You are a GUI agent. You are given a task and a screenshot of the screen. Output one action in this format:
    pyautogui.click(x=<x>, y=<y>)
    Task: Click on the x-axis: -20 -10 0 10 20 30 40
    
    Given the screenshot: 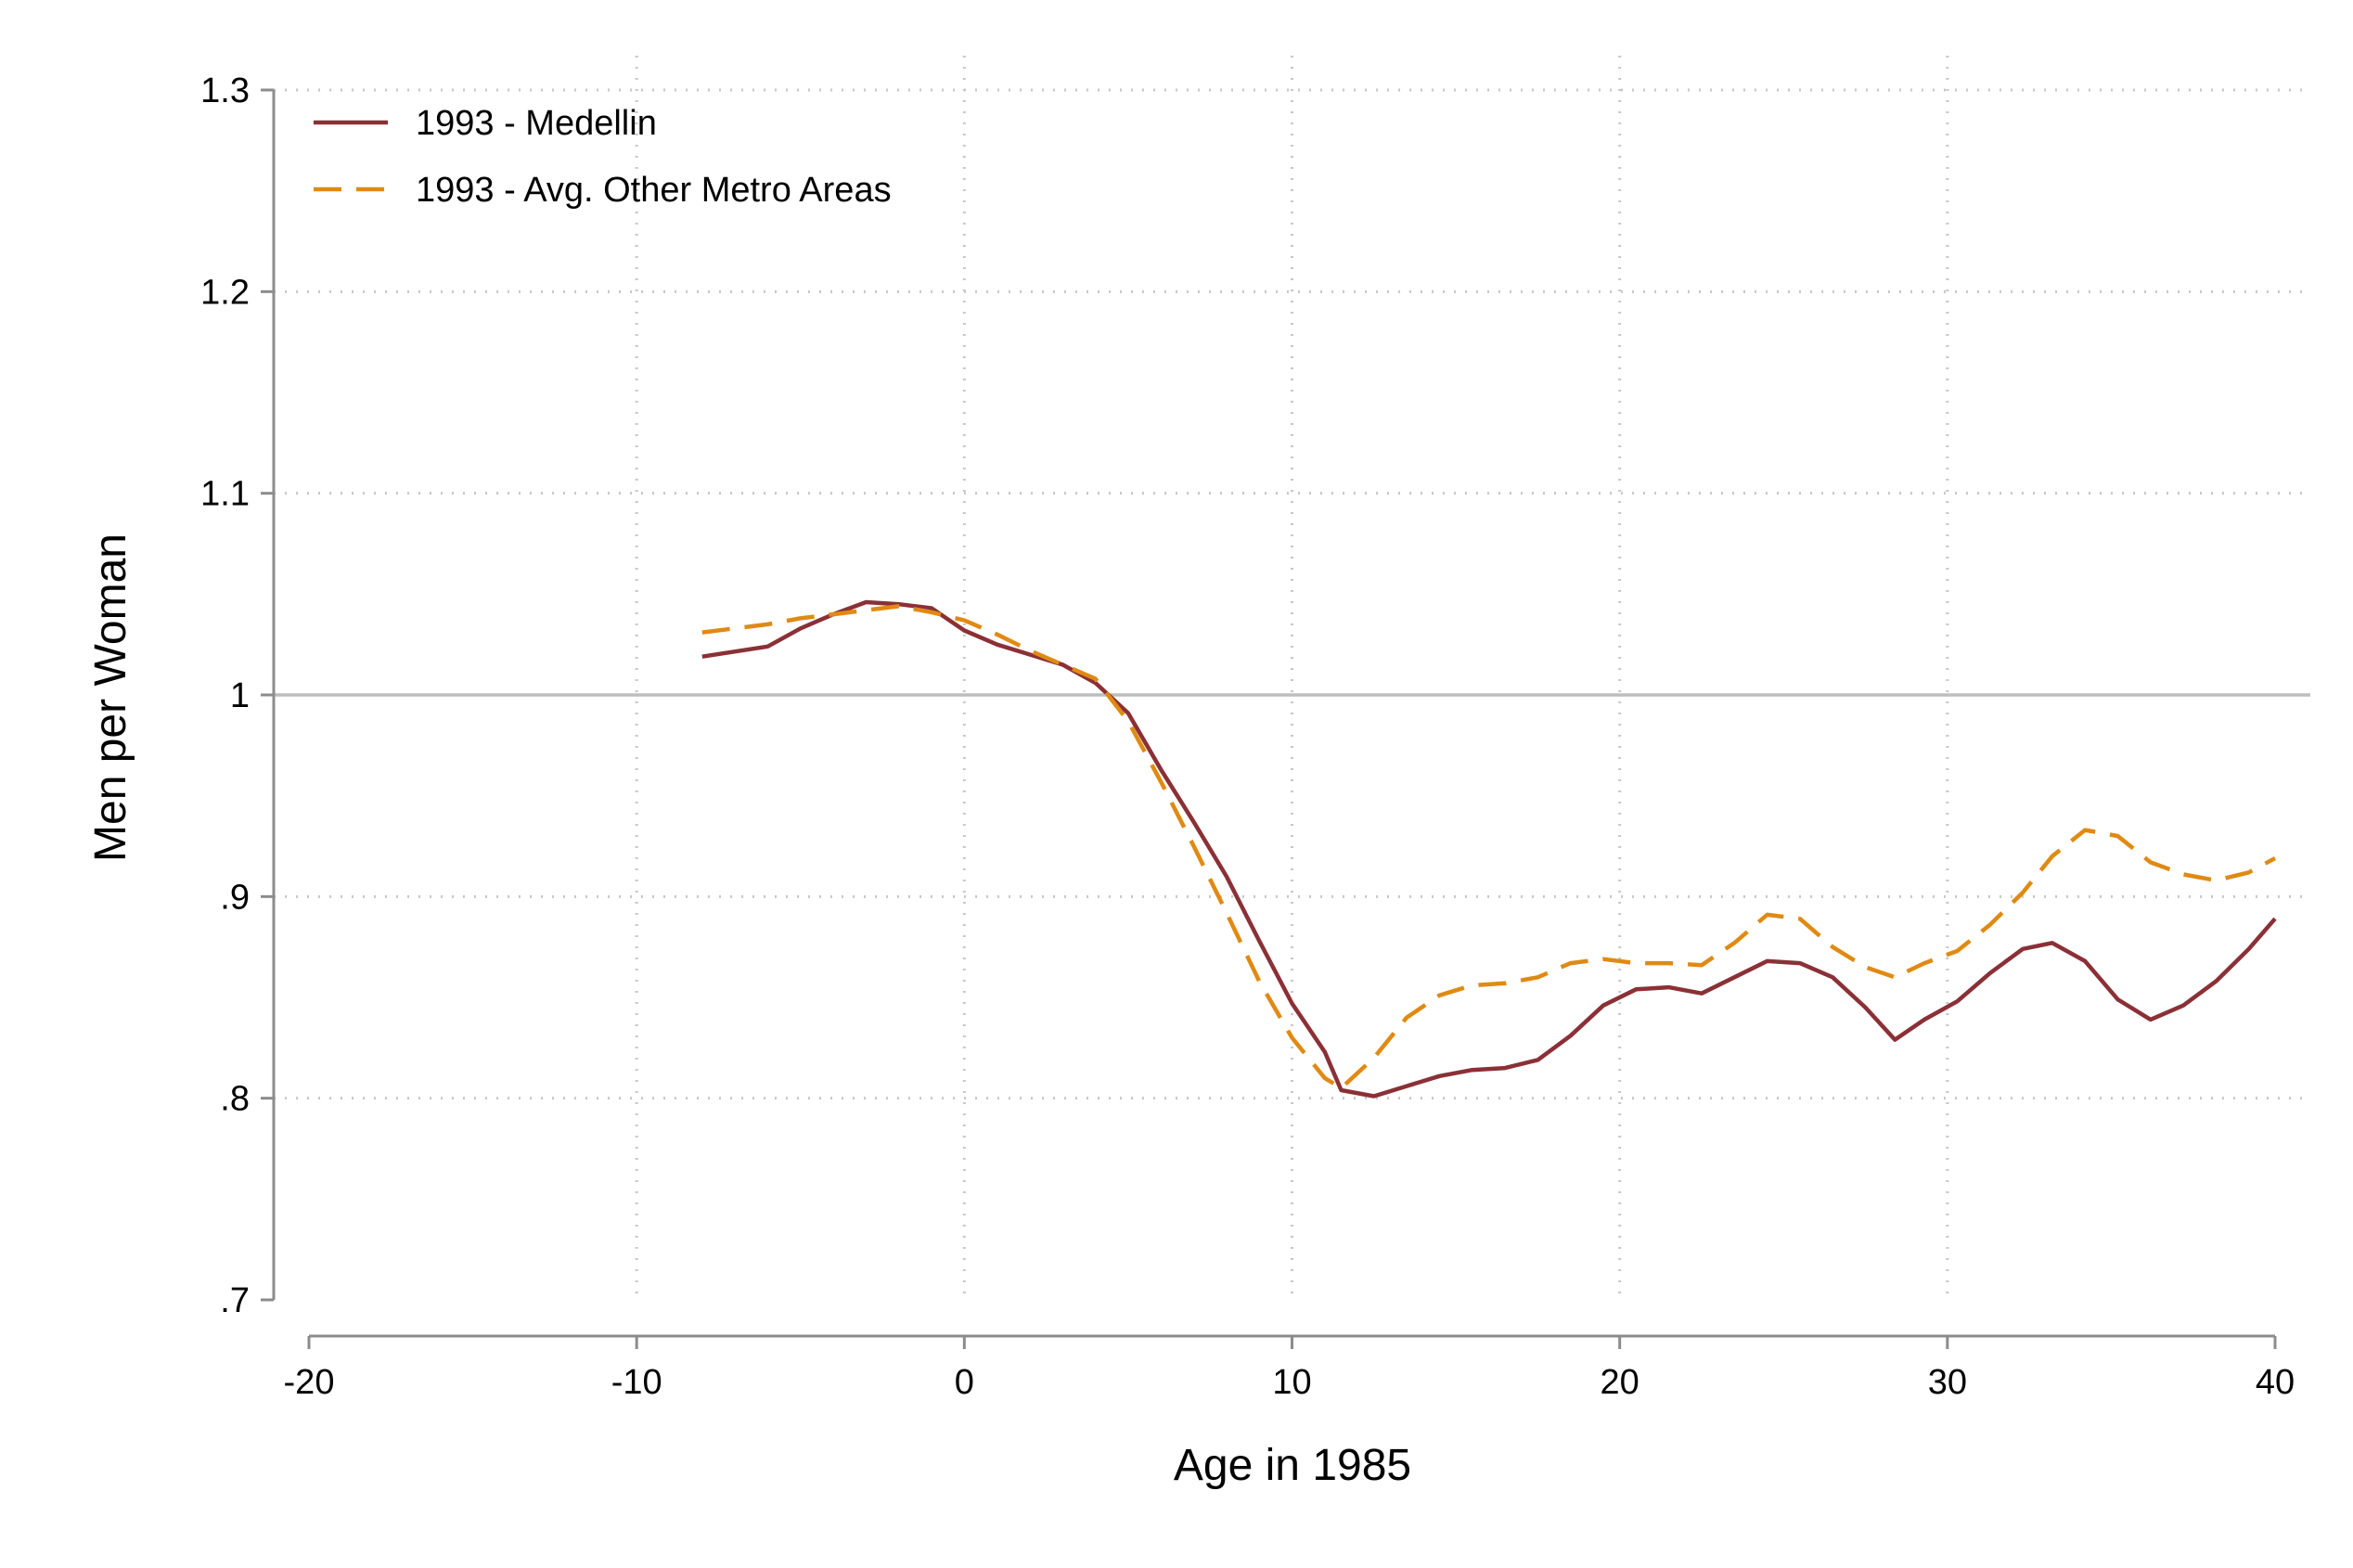 What is the action you would take?
    pyautogui.click(x=1289, y=1368)
    